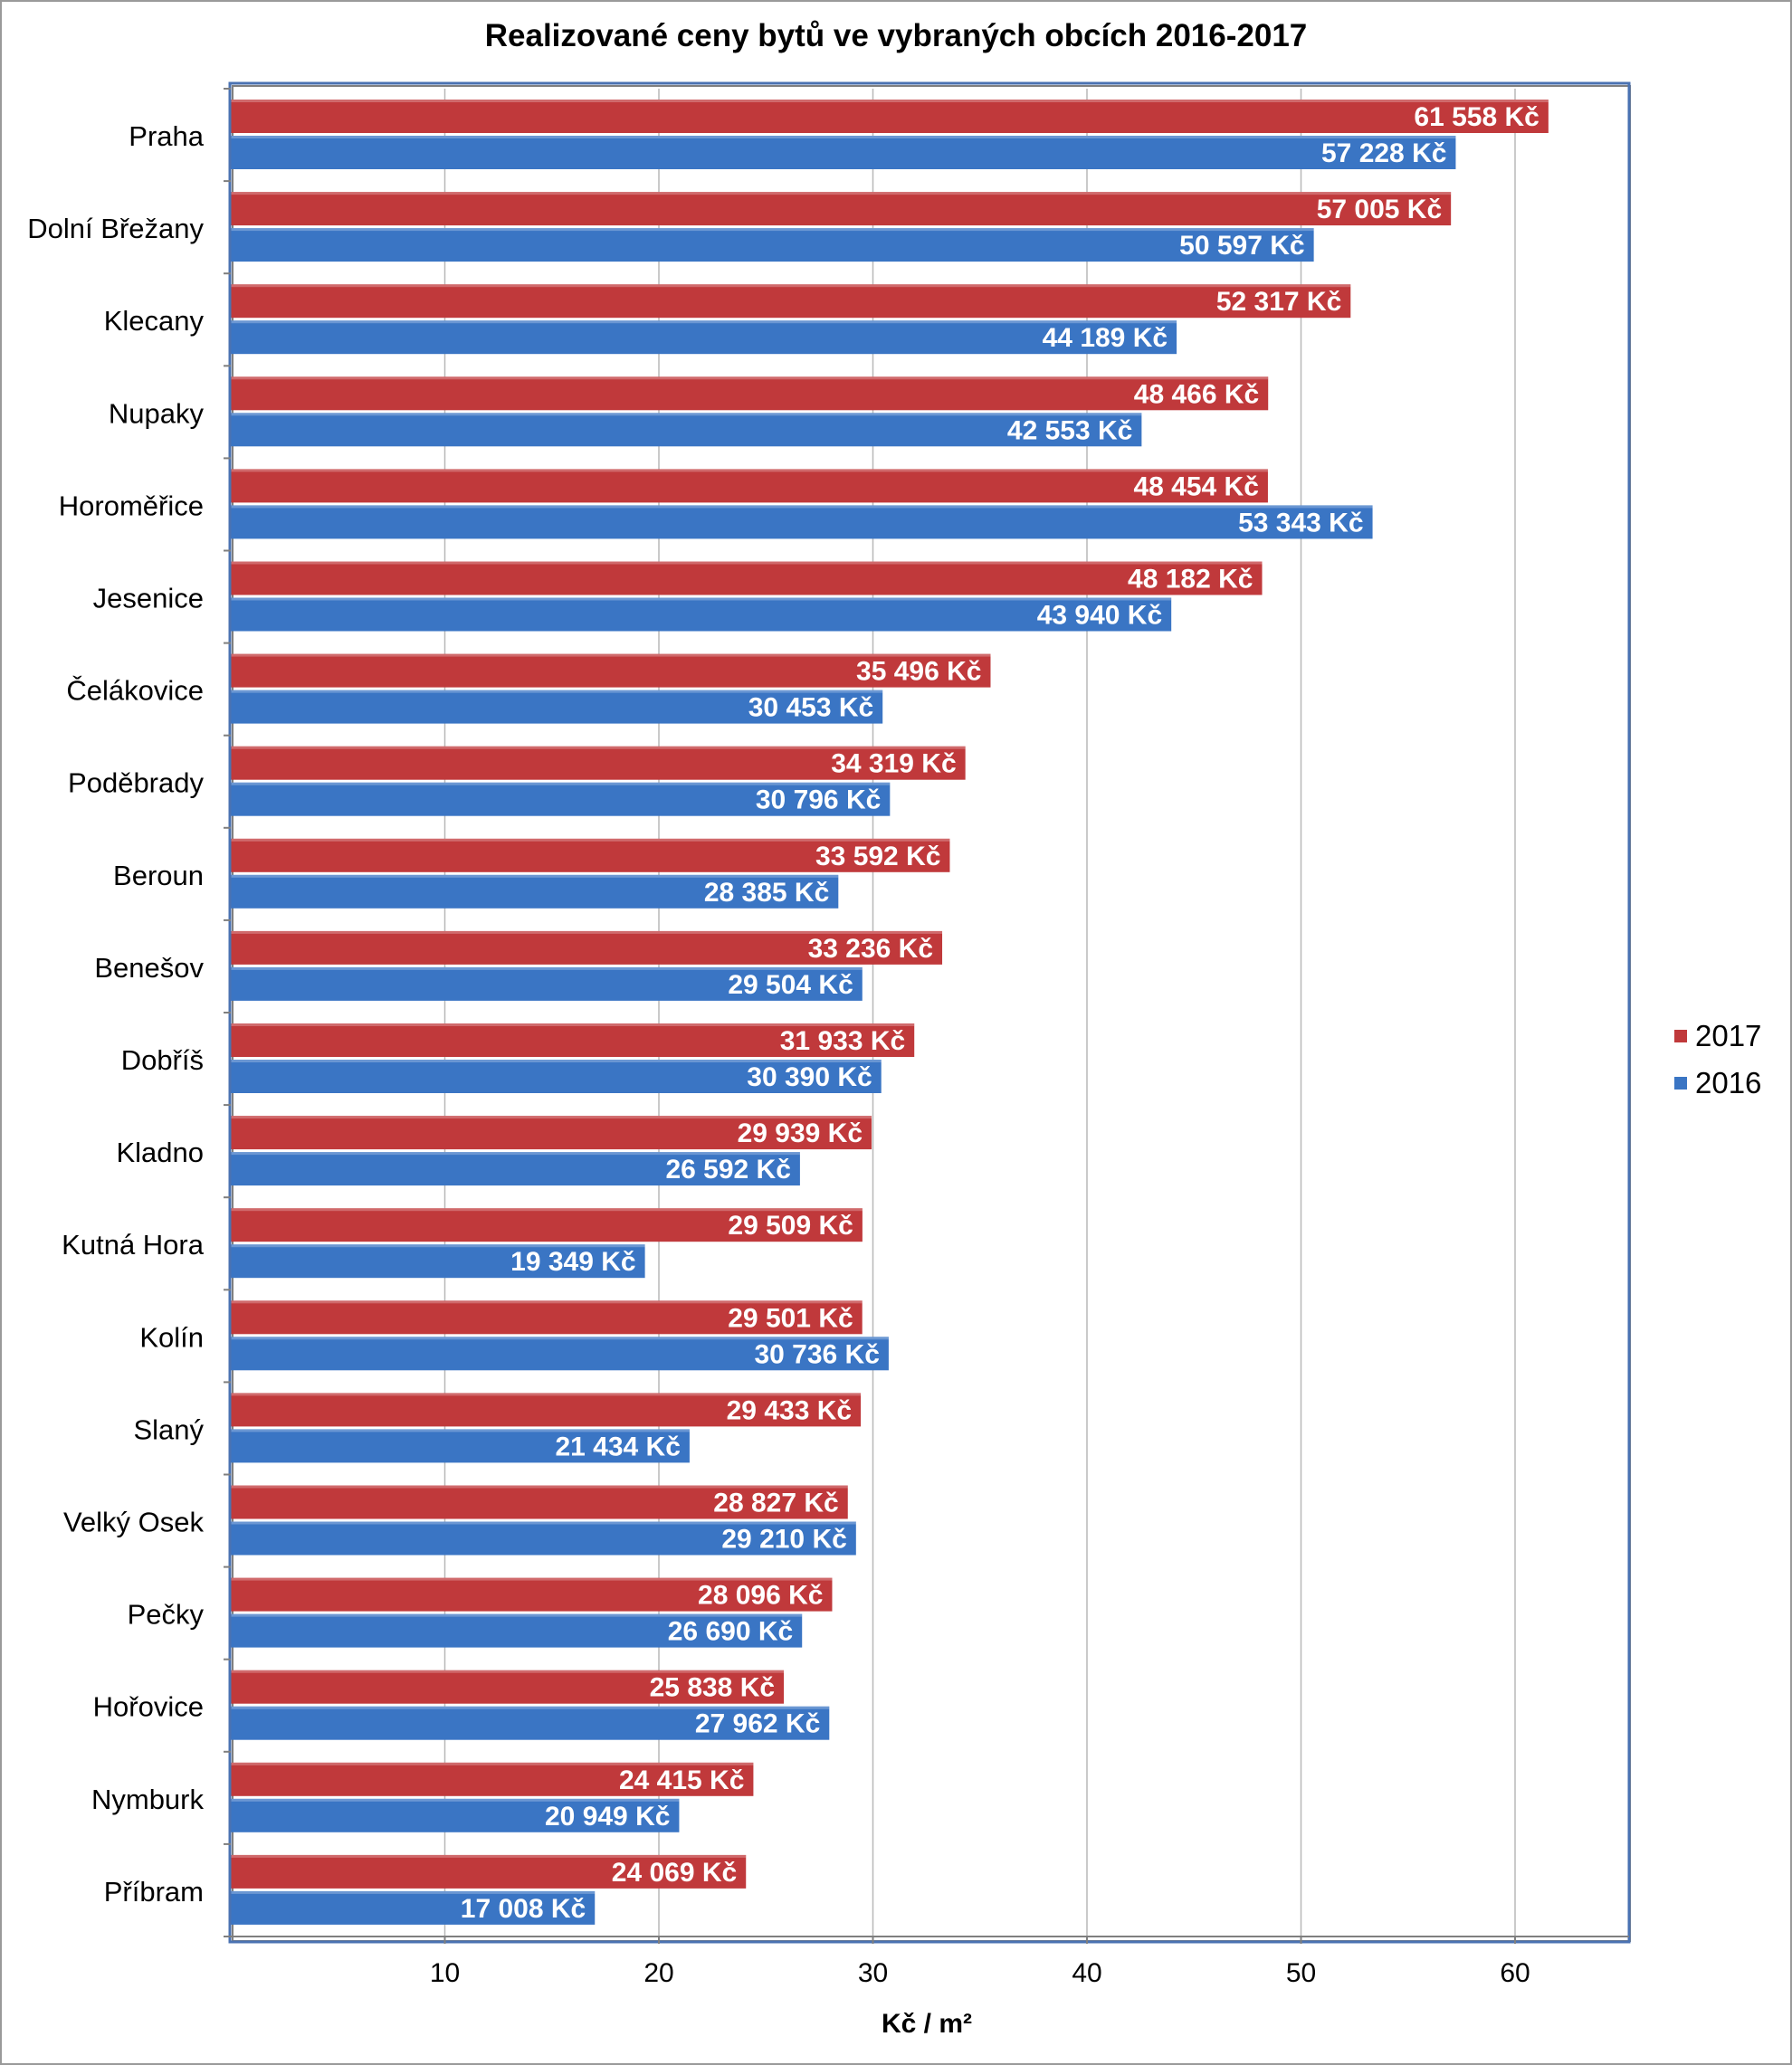  I want to click on data-label: 28 096 Kč, so click(760, 1596).